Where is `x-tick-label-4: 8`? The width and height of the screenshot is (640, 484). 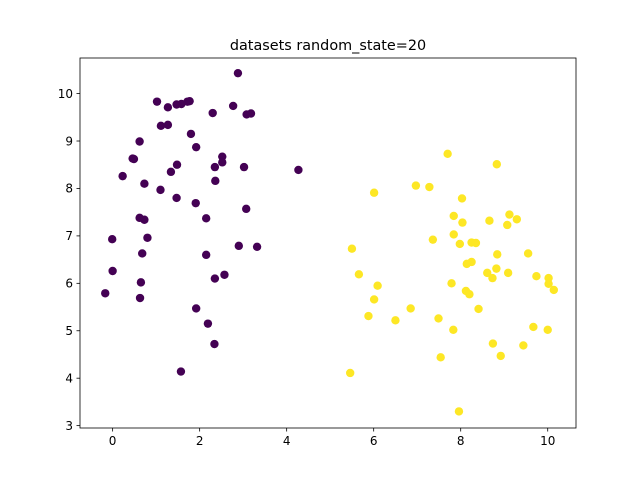 x-tick-label-4: 8 is located at coordinates (461, 441).